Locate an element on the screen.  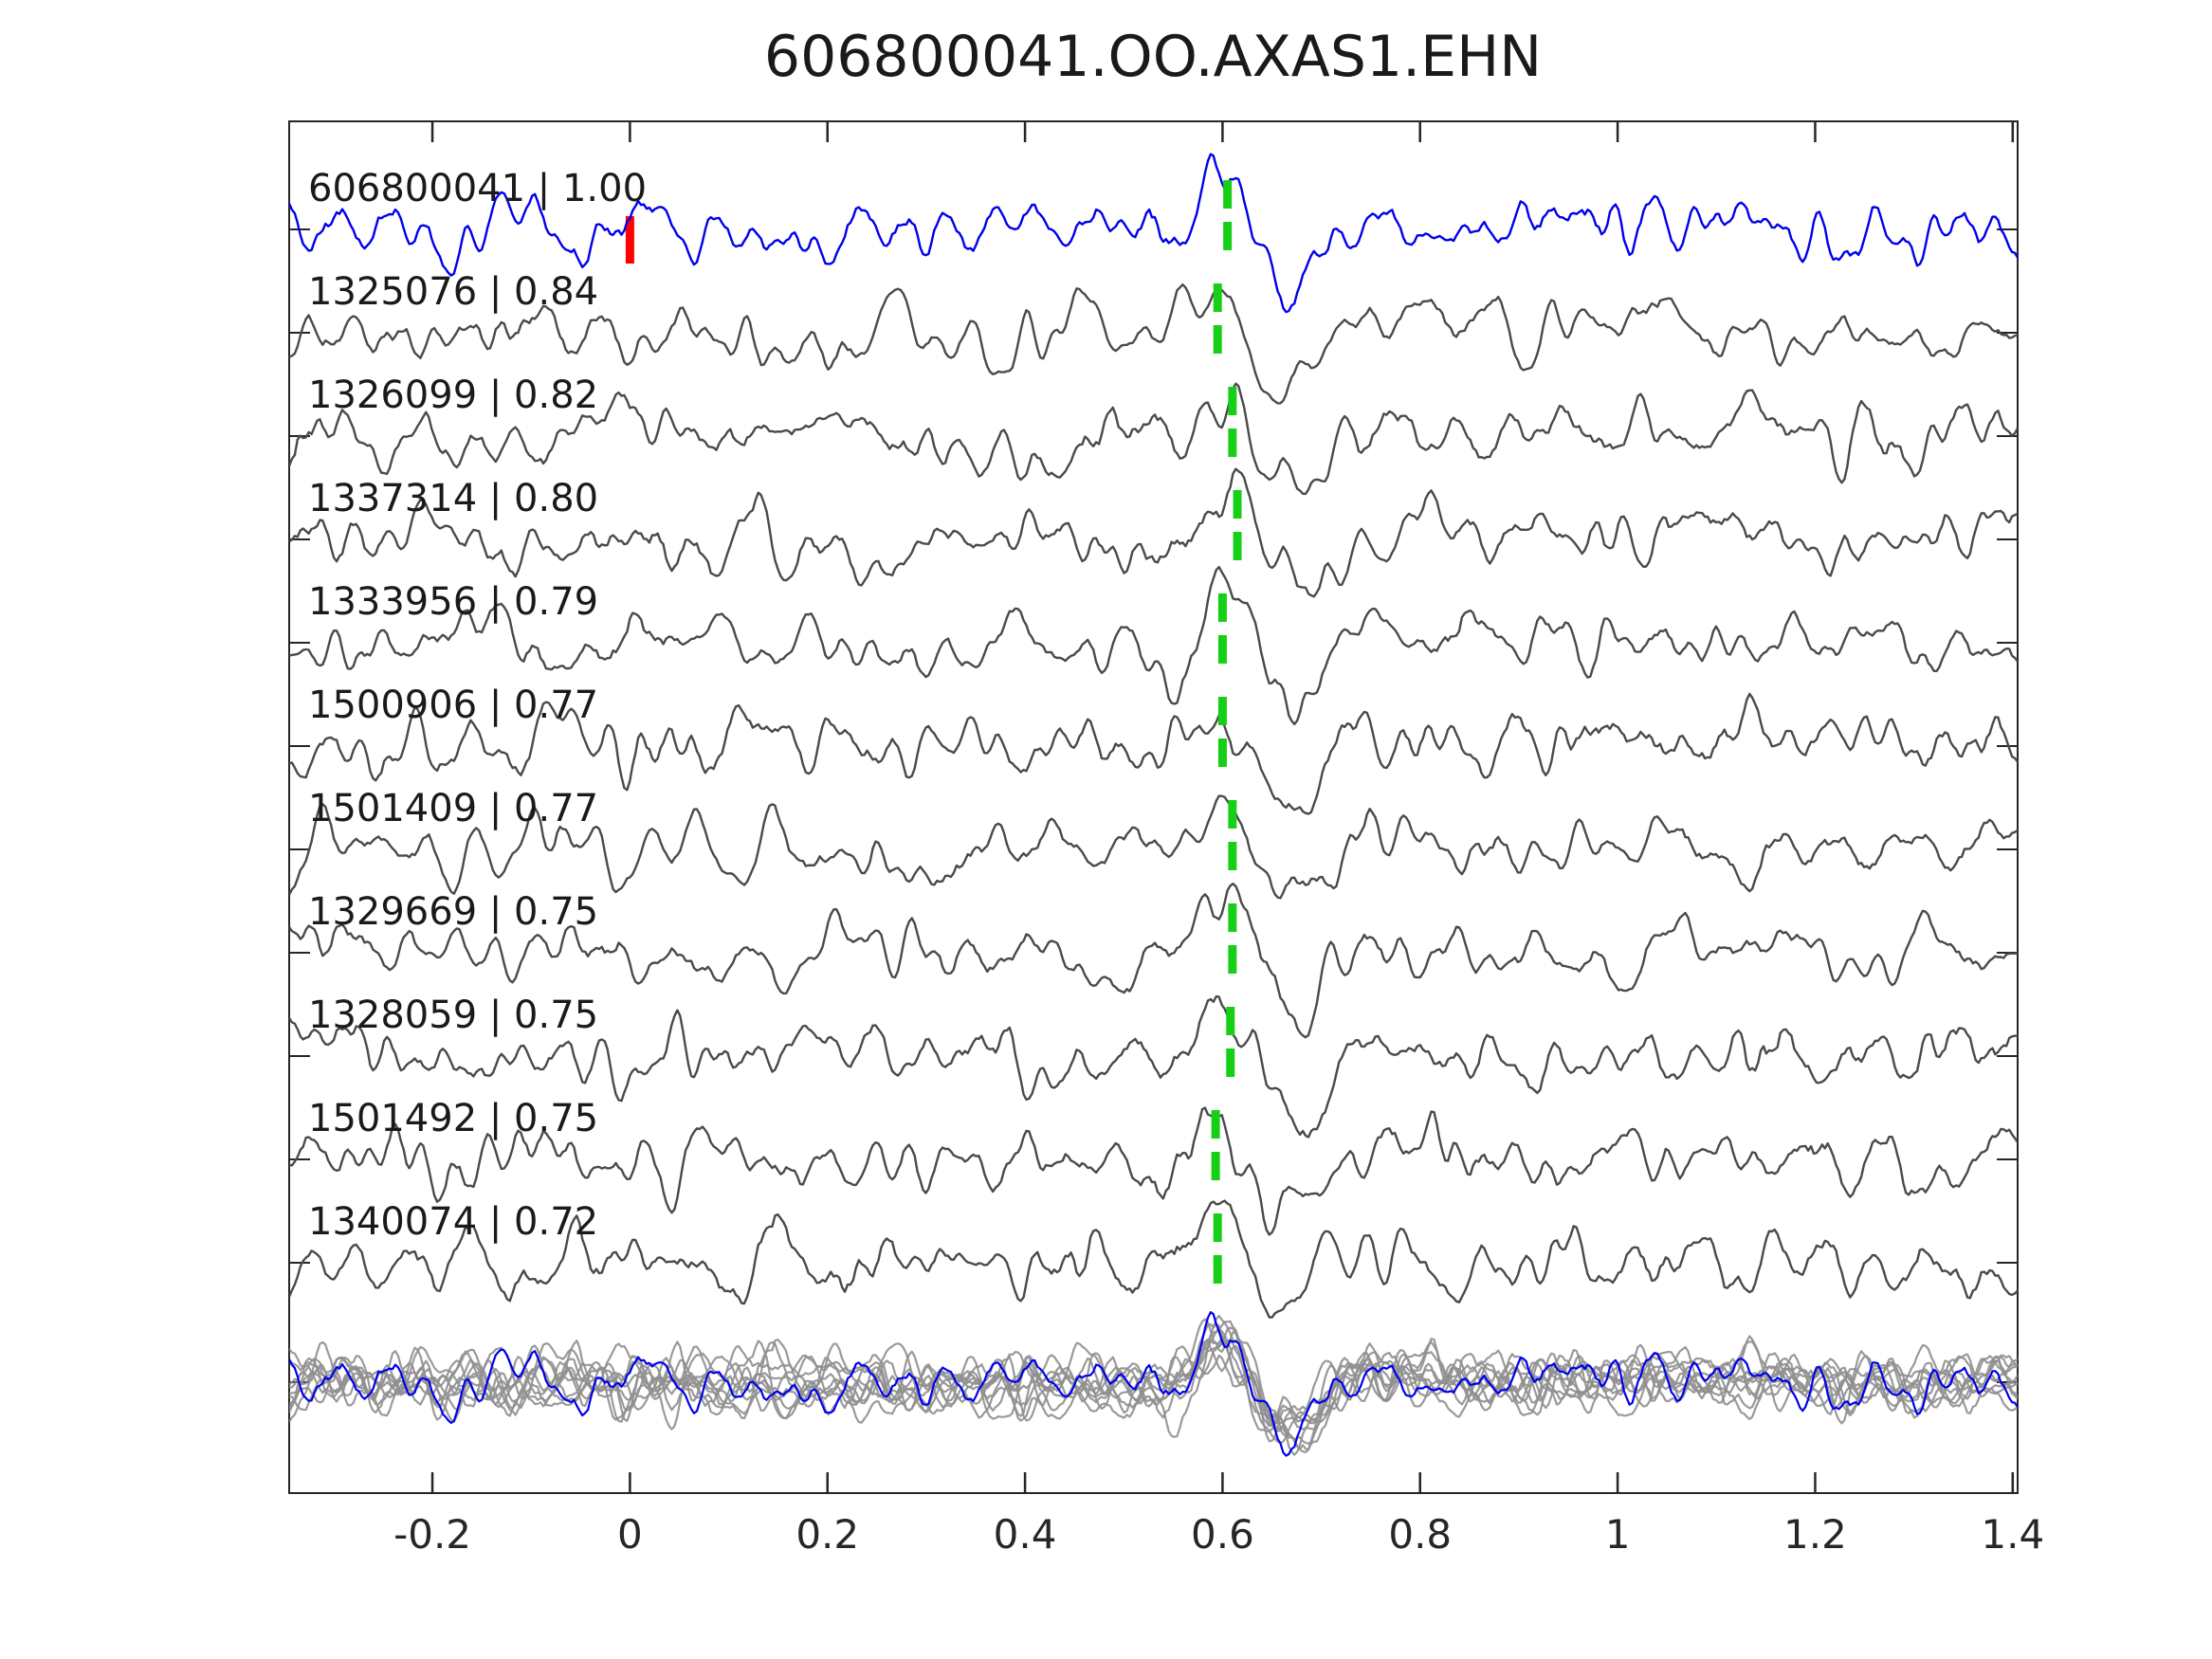
trace-label: 1500906 | 0.77 is located at coordinates (453, 705).